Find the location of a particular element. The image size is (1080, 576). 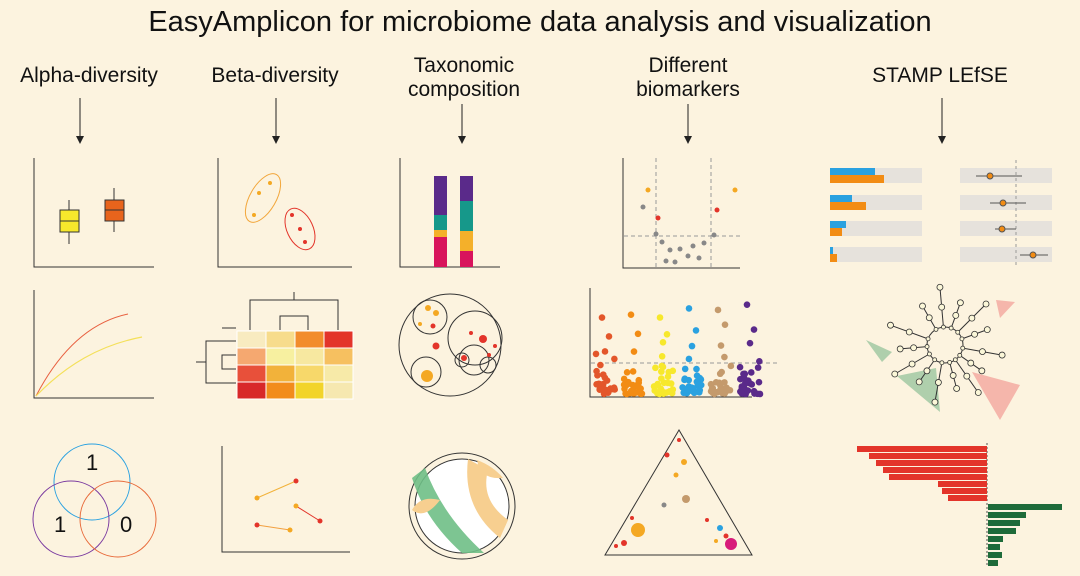

alpha-boxplot is located at coordinates (93, 213).